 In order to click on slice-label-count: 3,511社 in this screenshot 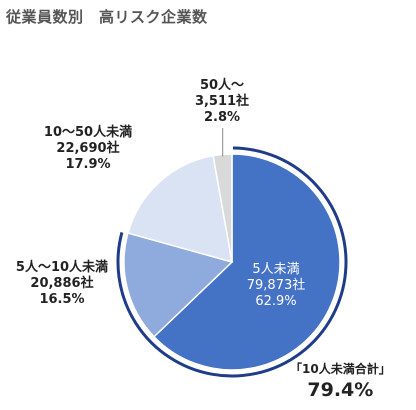, I will do `click(222, 101)`.